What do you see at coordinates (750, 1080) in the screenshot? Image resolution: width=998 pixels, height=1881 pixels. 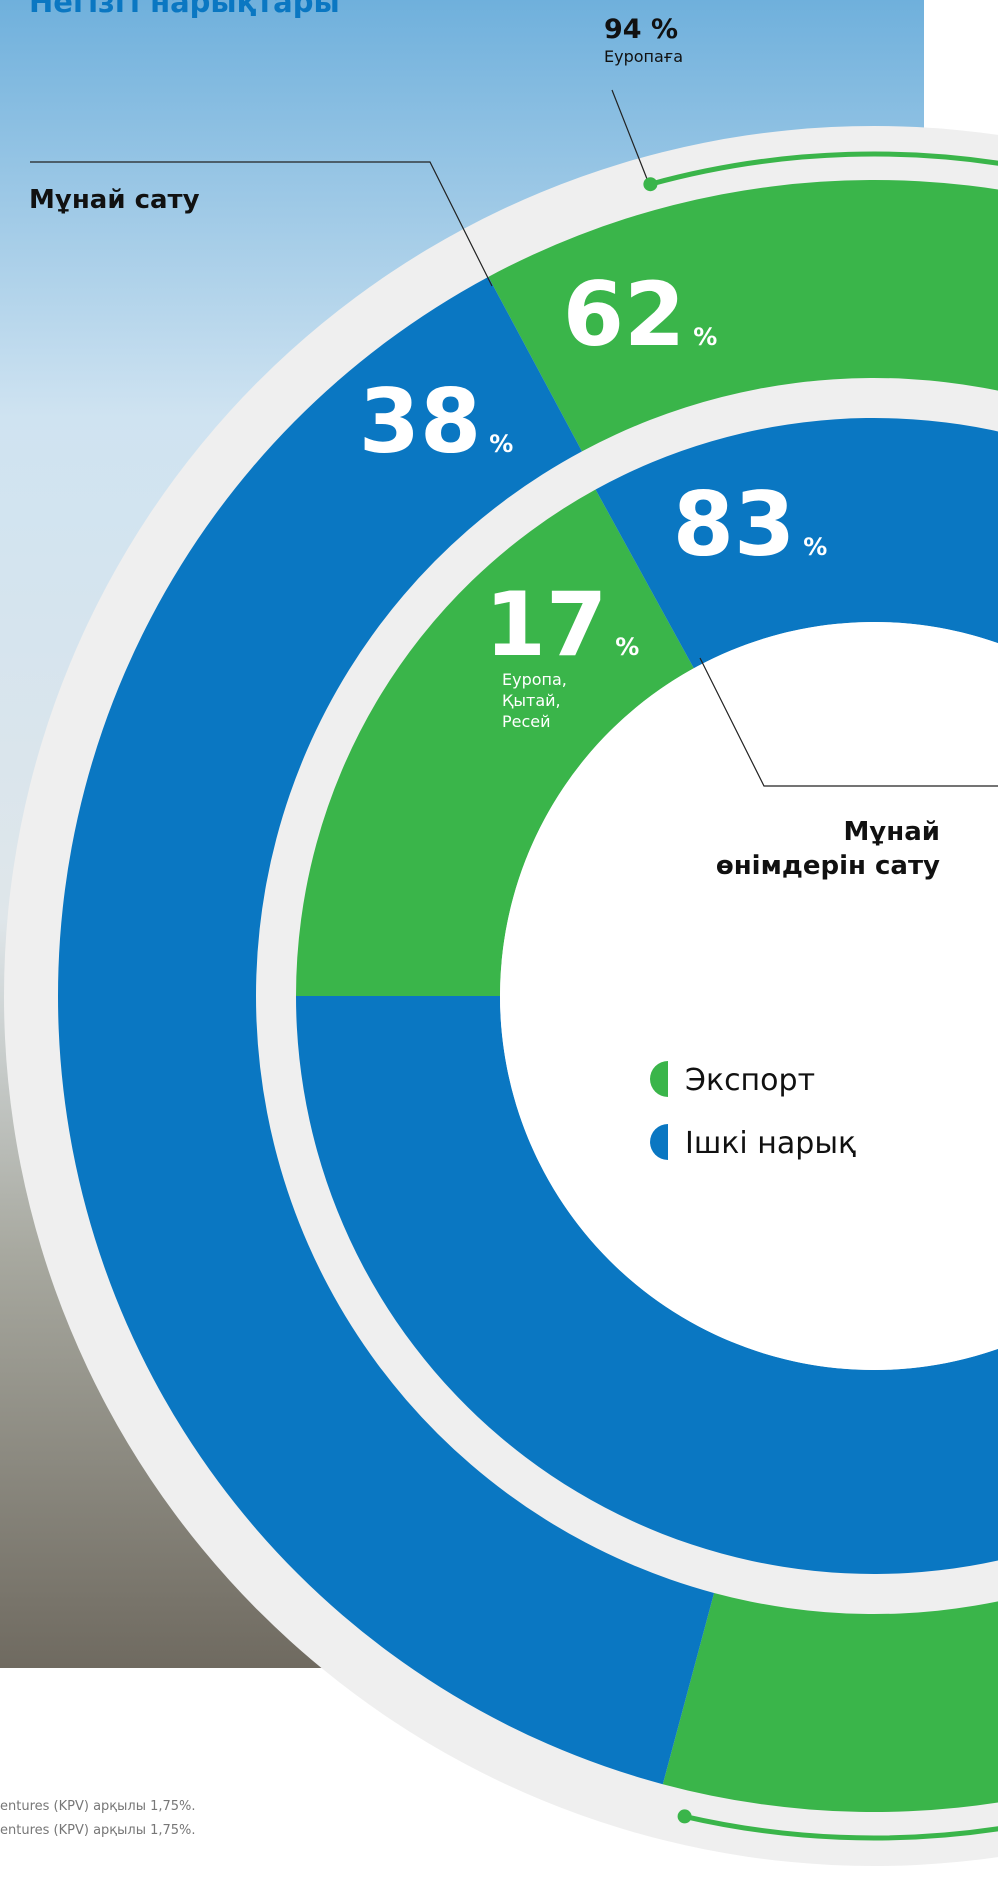 I see `legend-label: Экспорт` at bounding box center [750, 1080].